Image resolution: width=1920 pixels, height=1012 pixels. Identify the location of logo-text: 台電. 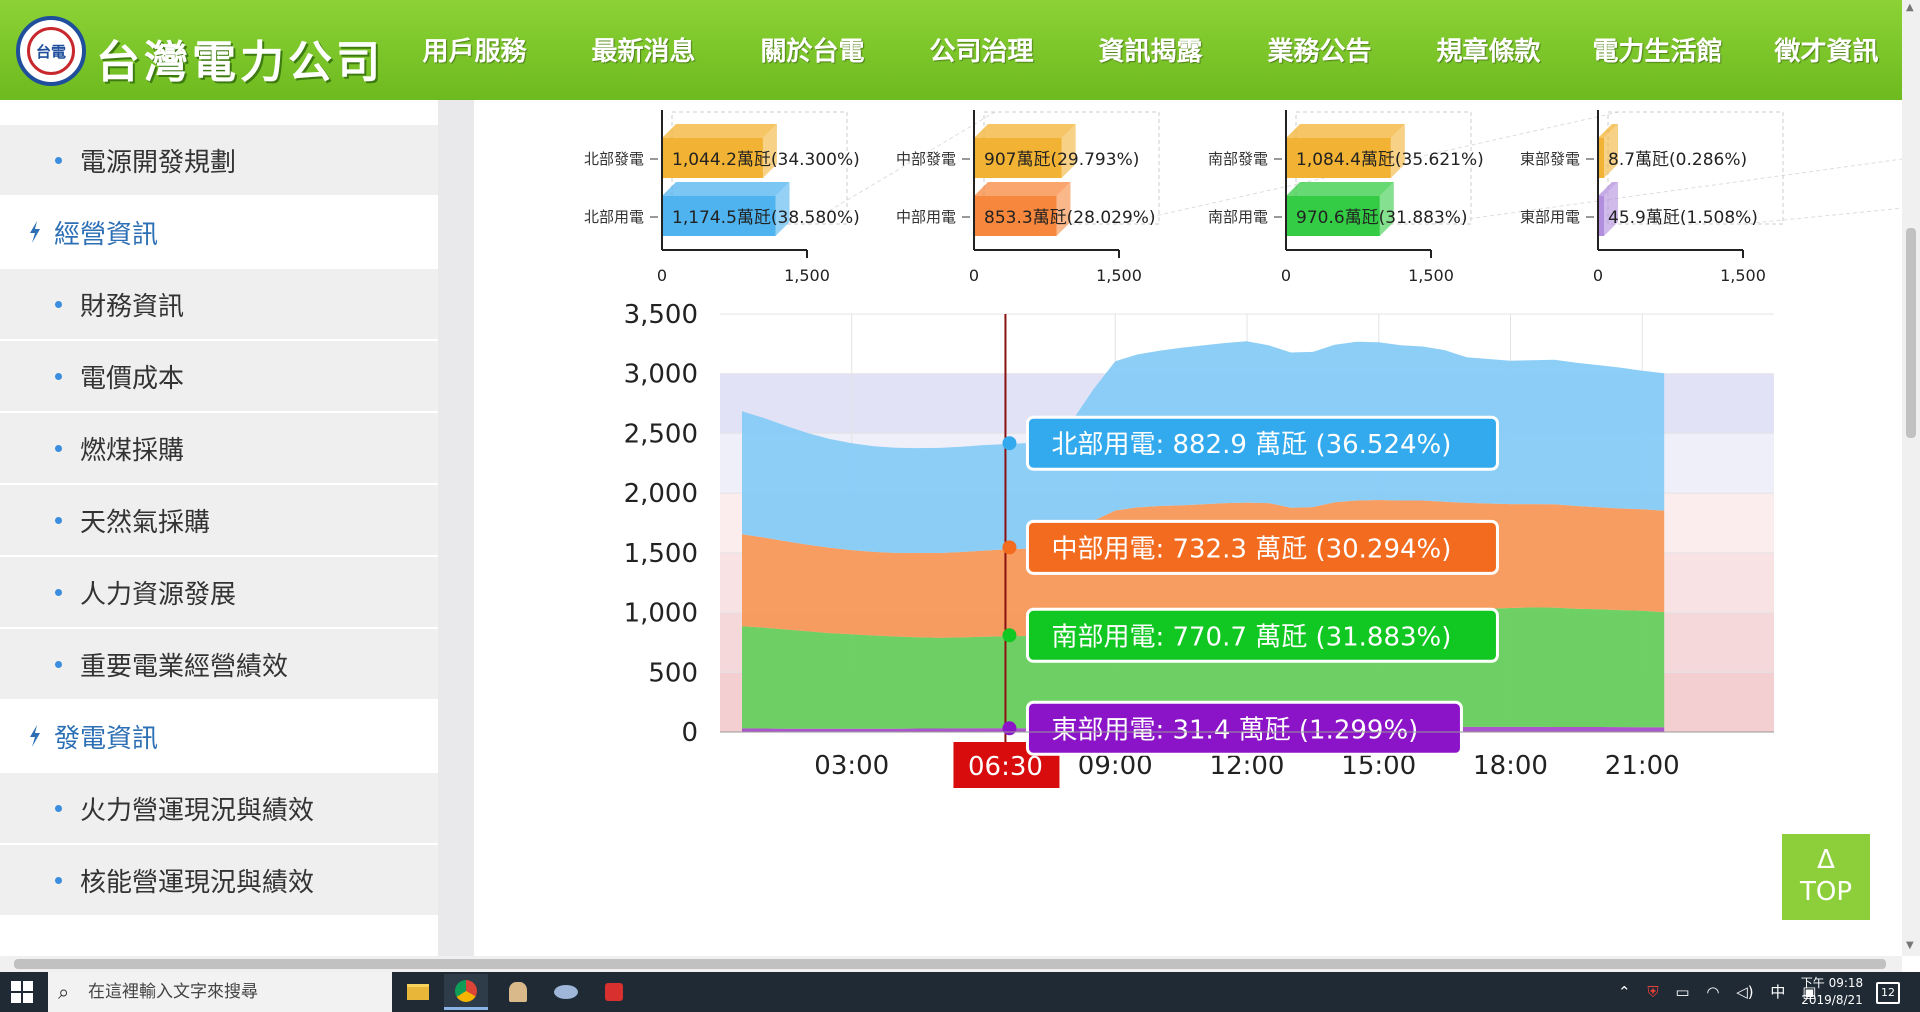
(50, 51).